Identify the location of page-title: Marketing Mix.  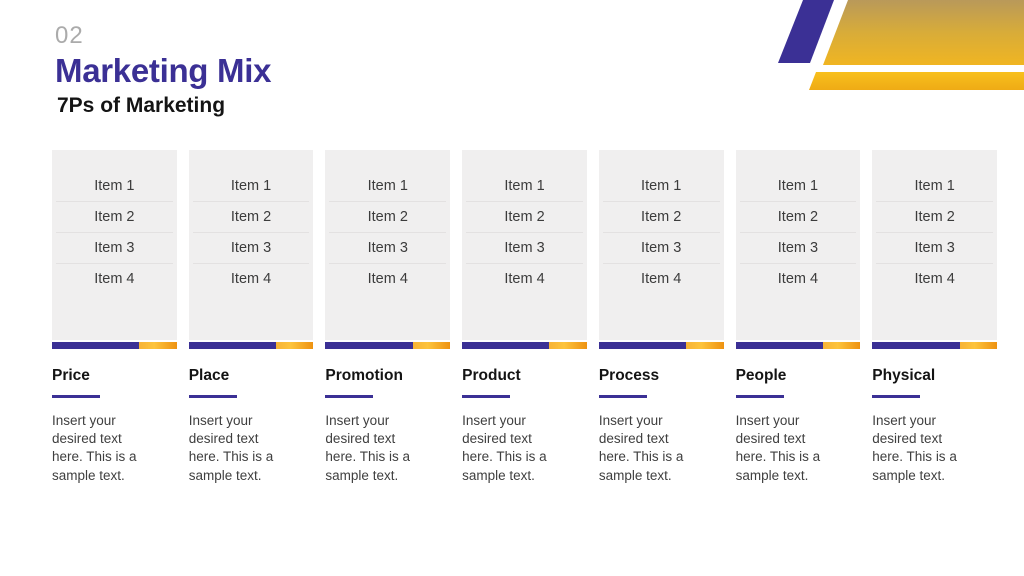
(163, 70).